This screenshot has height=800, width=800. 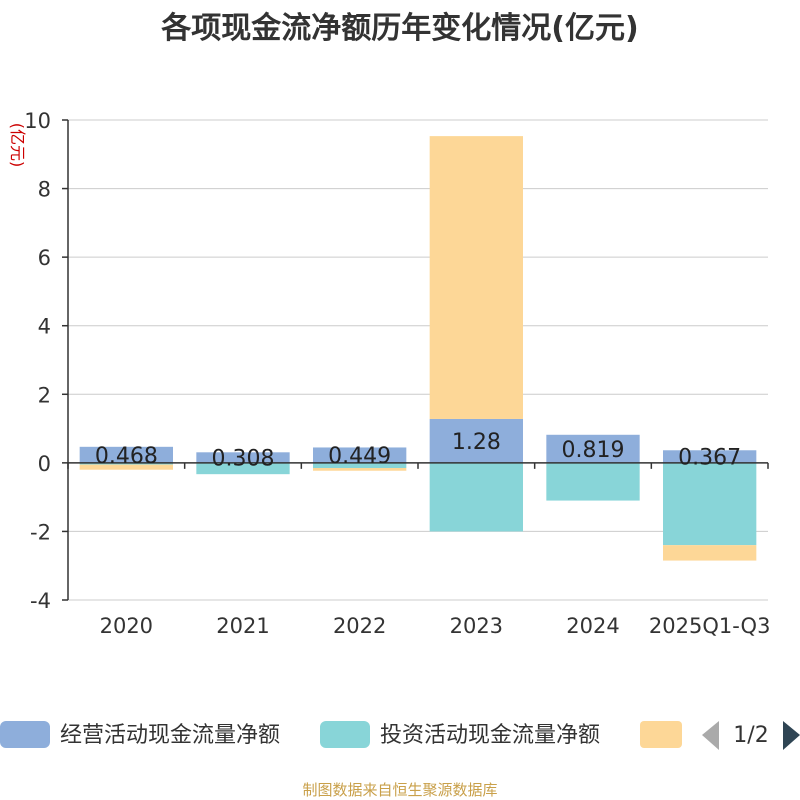 What do you see at coordinates (476, 497) in the screenshot?
I see `bar-investing-2023` at bounding box center [476, 497].